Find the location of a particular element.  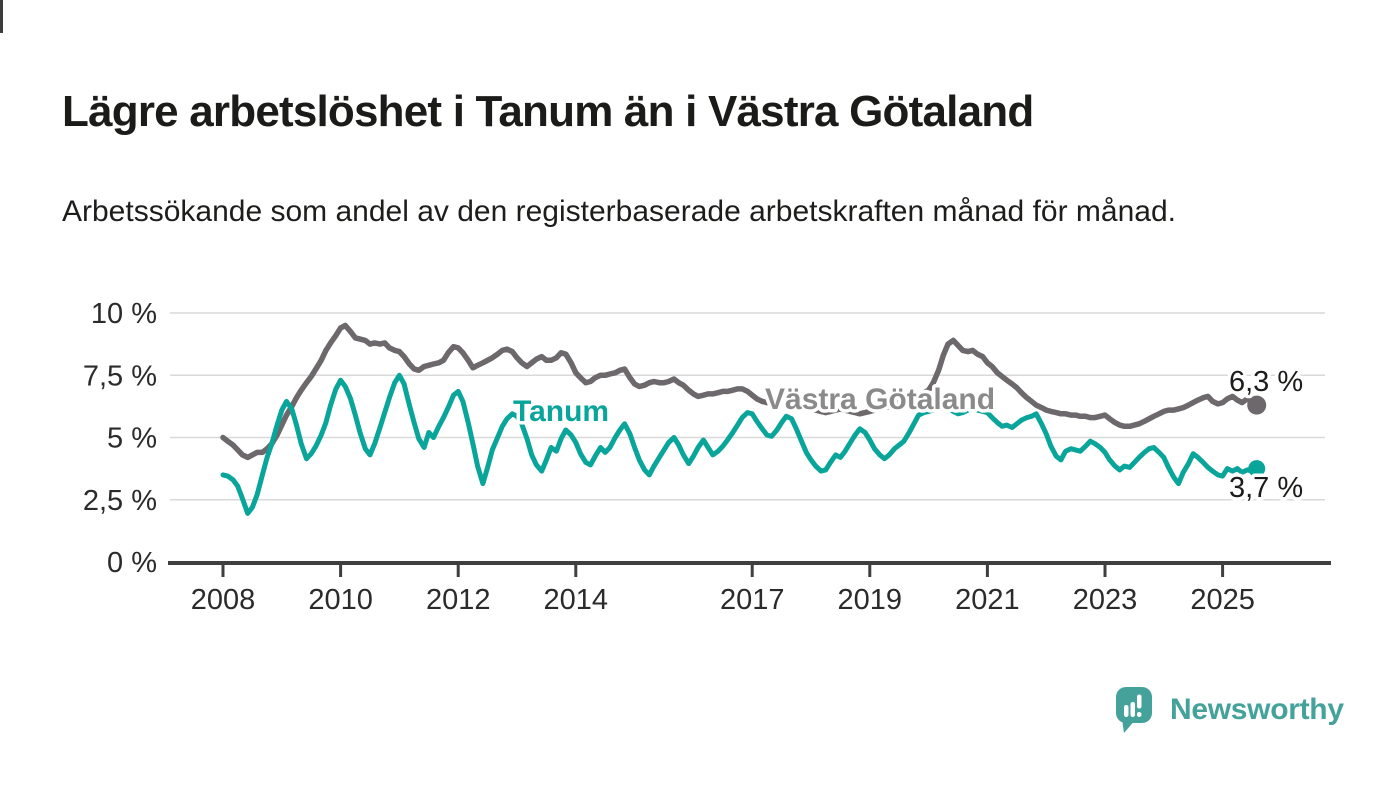

x-tick-label: 2025 is located at coordinates (1222, 600).